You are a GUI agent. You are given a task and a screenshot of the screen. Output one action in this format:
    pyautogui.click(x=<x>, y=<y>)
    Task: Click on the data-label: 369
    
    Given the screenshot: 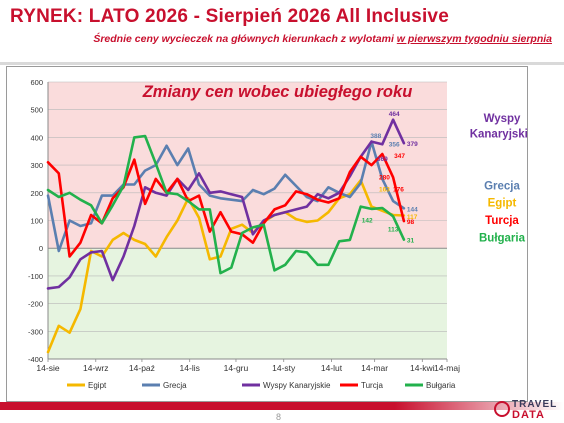 What is the action you would take?
    pyautogui.click(x=382, y=159)
    